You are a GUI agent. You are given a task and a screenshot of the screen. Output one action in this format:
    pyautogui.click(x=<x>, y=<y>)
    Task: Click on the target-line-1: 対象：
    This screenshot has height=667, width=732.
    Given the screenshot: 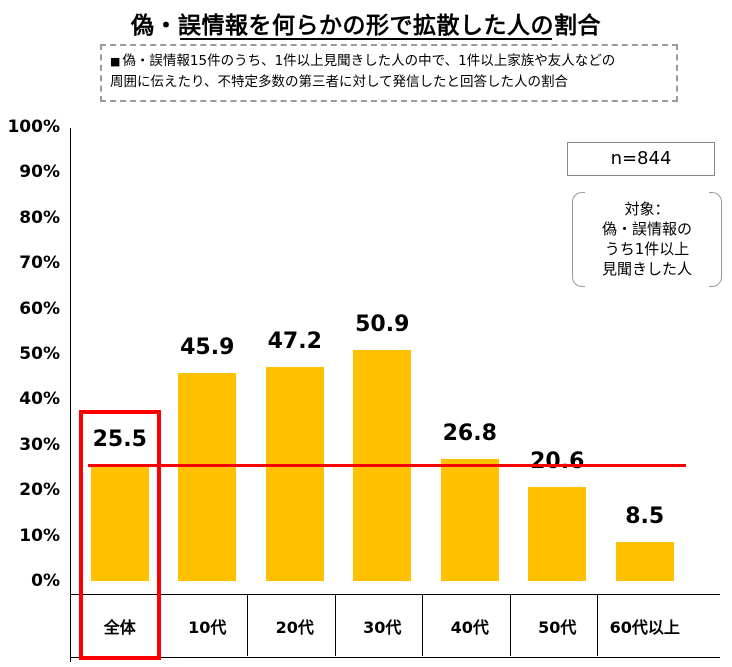 What is the action you would take?
    pyautogui.click(x=647, y=209)
    